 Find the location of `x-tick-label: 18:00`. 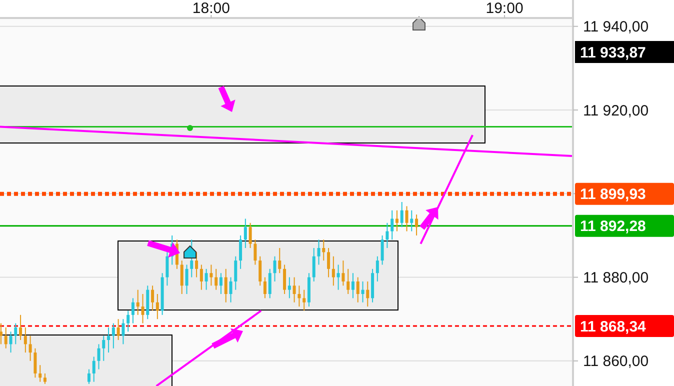

x-tick-label: 18:00 is located at coordinates (211, 8).